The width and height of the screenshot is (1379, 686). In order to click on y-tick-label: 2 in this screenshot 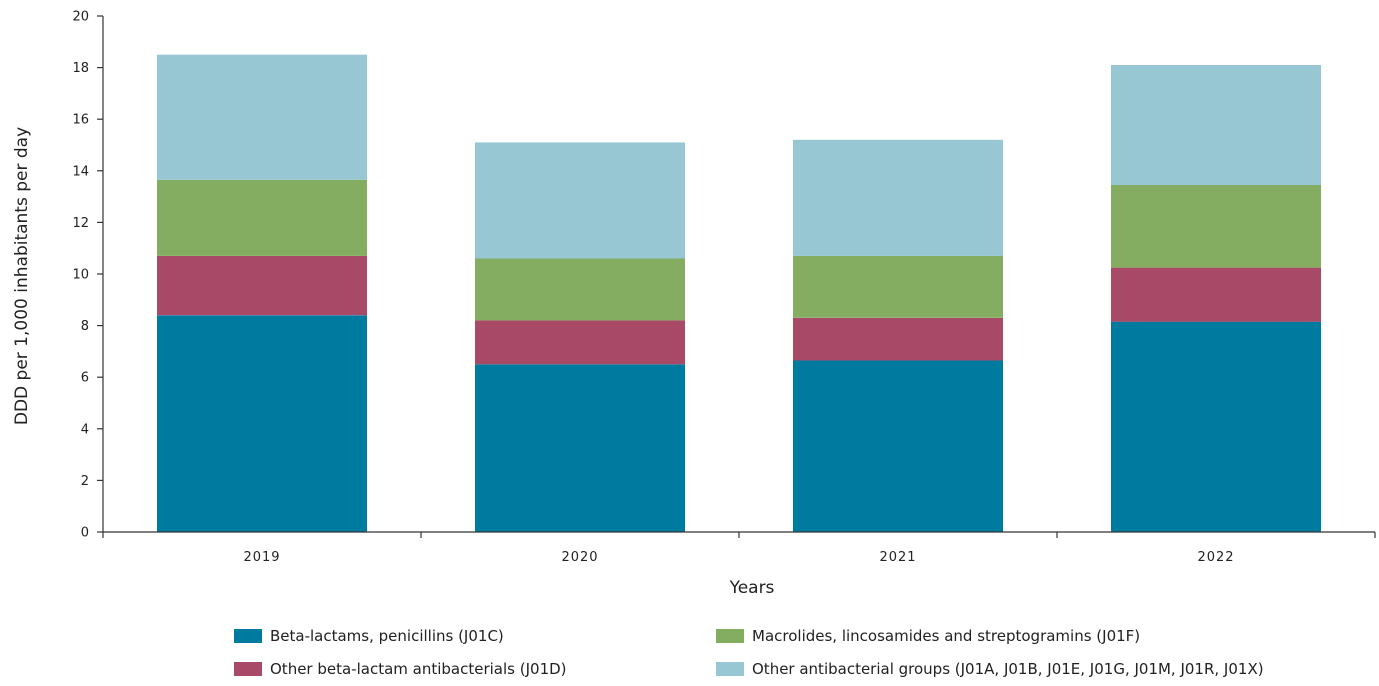, I will do `click(85, 481)`.